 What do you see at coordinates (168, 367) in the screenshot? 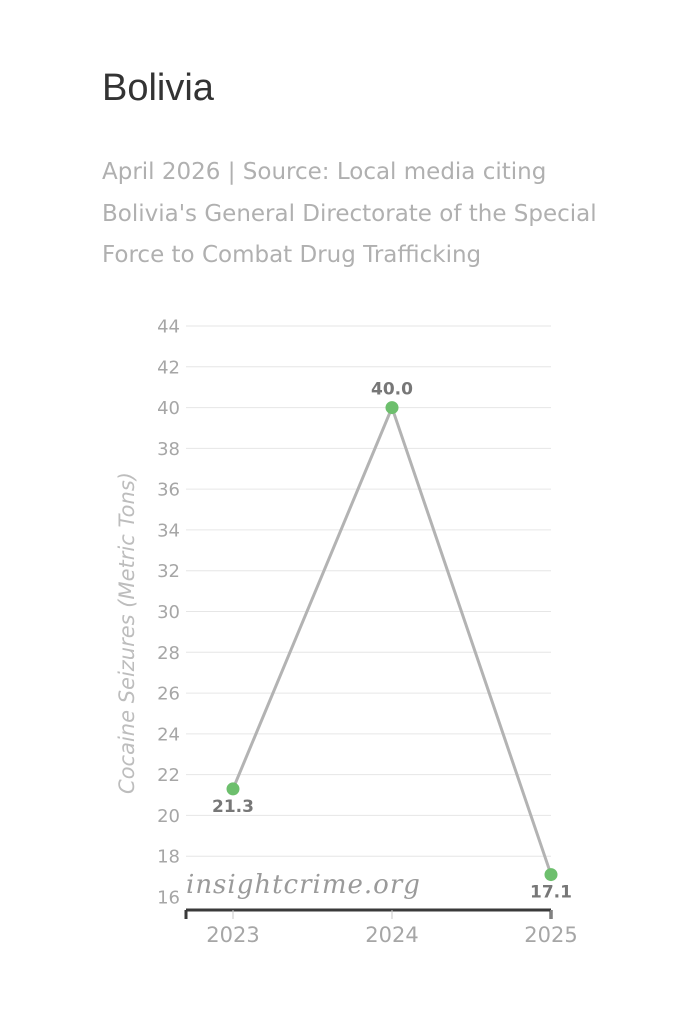
I see `y-tick-label: 42` at bounding box center [168, 367].